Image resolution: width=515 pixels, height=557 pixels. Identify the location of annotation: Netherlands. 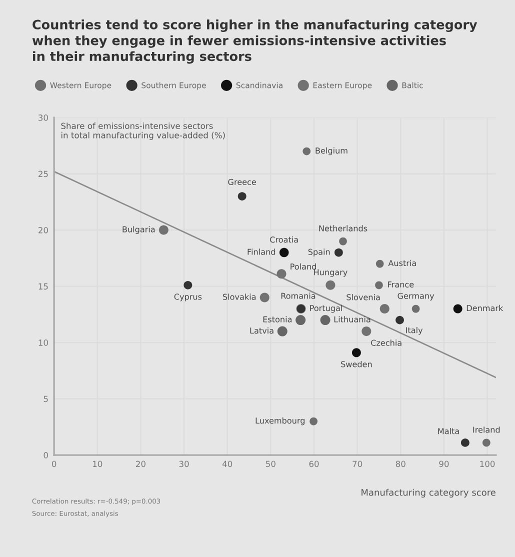
(343, 228).